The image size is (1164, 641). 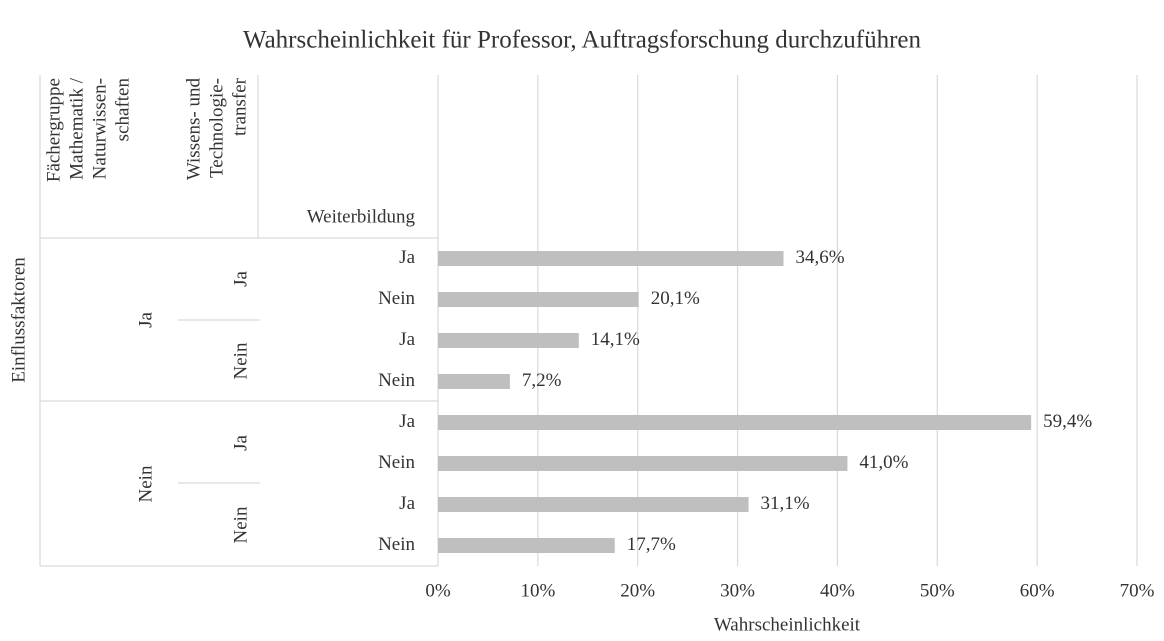 I want to click on x-tick-label: 40%, so click(x=837, y=590).